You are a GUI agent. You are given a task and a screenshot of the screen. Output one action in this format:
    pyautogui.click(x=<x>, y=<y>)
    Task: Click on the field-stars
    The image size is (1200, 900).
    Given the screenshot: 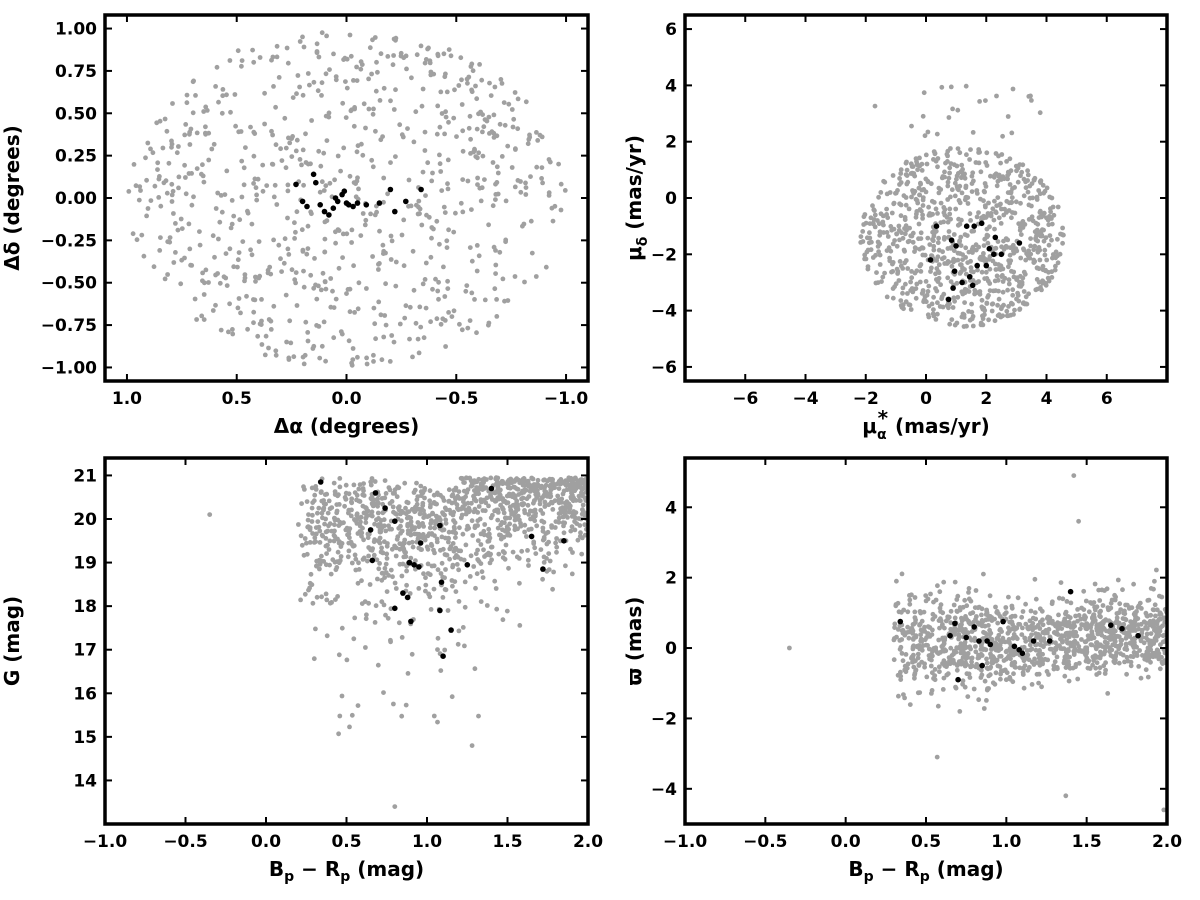 What is the action you would take?
    pyautogui.click(x=977, y=643)
    